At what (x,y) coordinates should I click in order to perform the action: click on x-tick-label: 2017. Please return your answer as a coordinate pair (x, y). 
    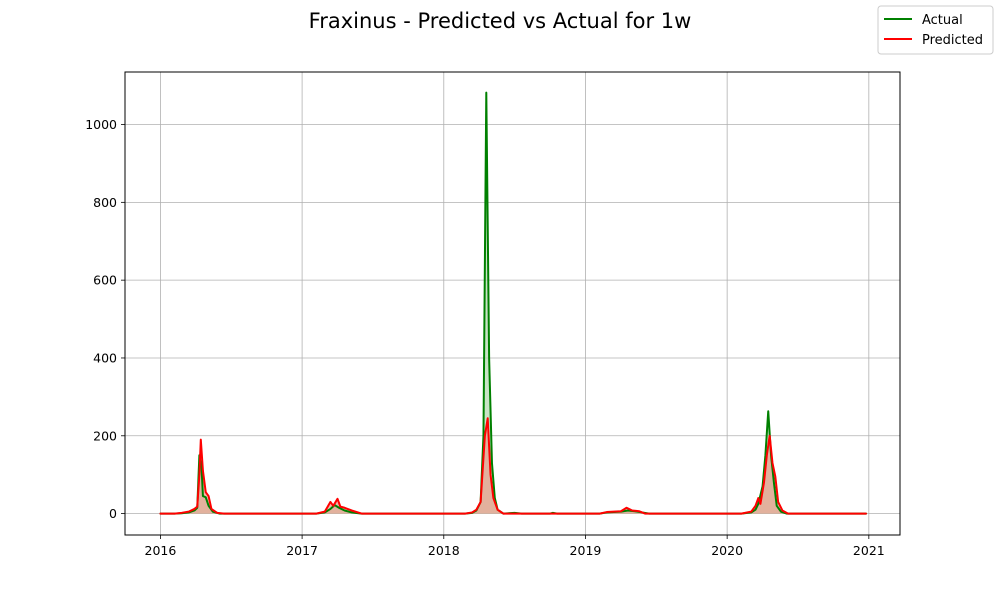
    Looking at the image, I should click on (302, 550).